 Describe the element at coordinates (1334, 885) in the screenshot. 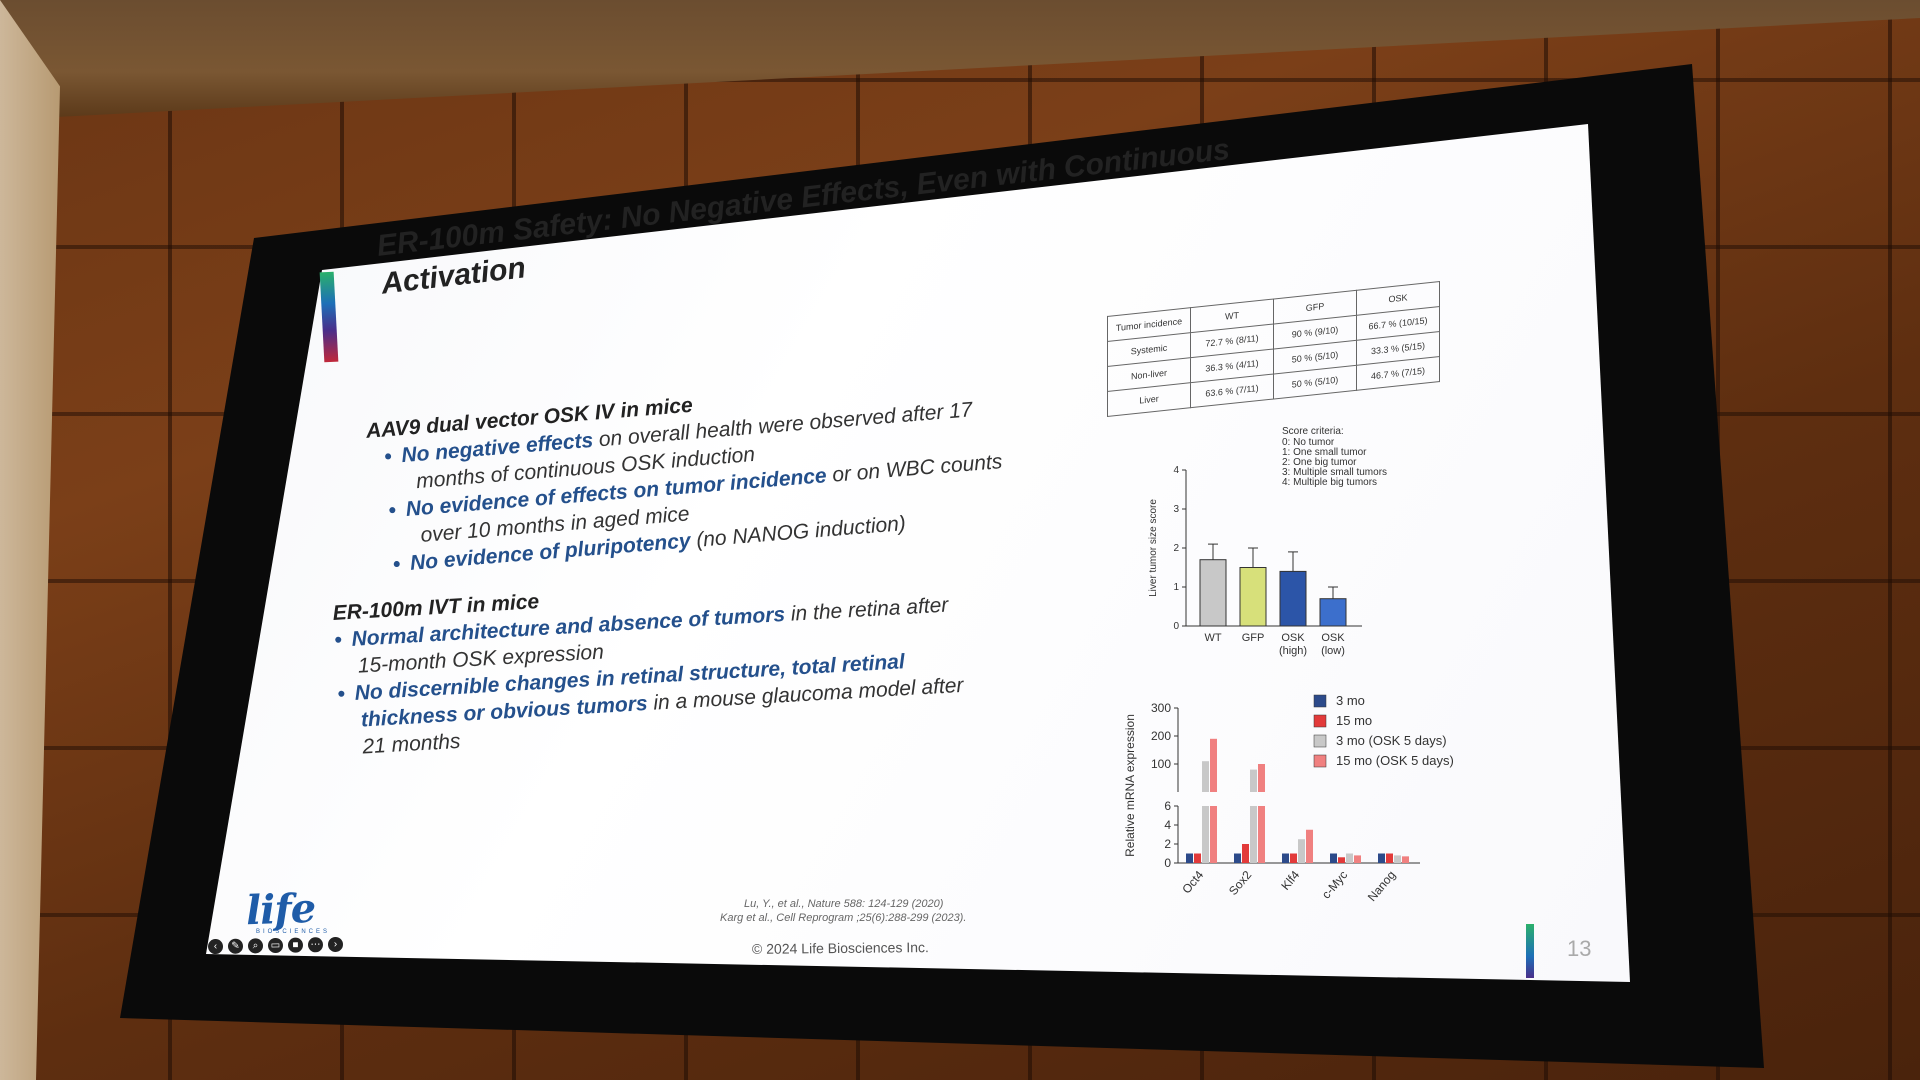

I see `x-tick-label: c-Myc` at that location.